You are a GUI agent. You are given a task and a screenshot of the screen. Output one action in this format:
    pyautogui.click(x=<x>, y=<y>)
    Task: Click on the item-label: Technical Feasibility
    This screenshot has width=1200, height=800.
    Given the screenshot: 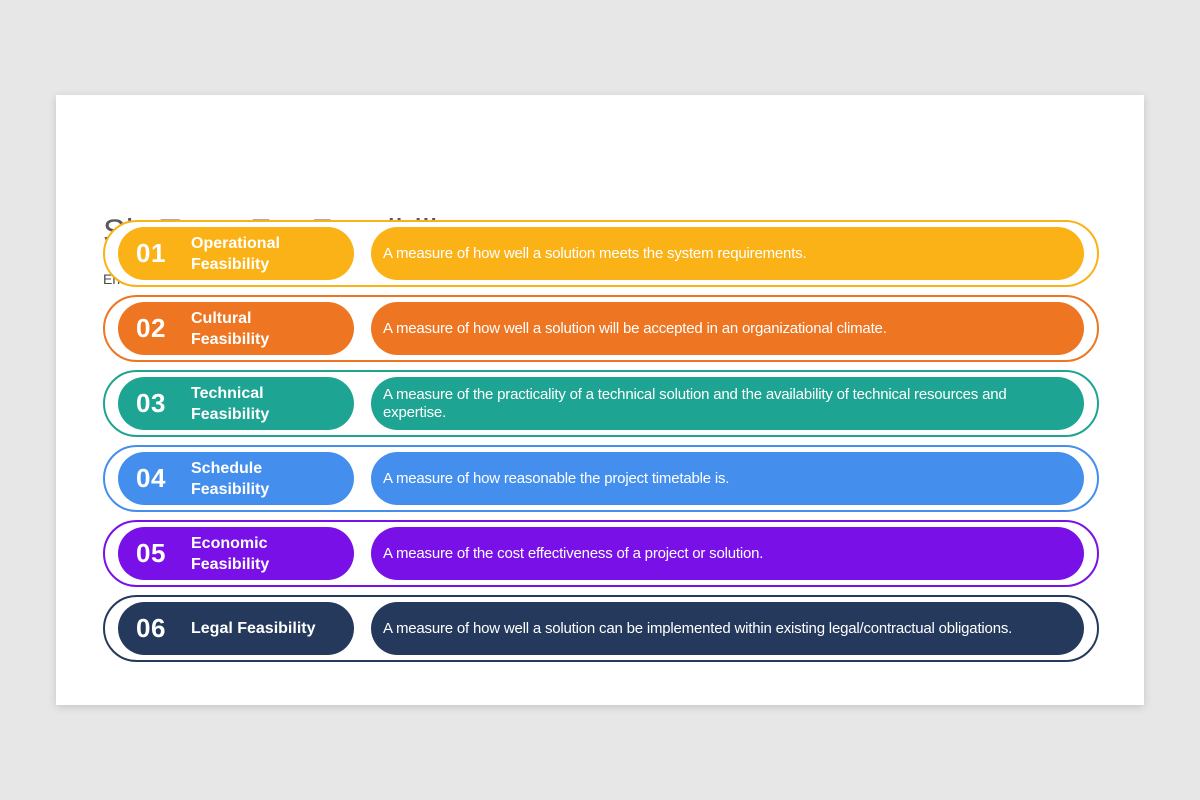 What is the action you would take?
    pyautogui.click(x=230, y=403)
    